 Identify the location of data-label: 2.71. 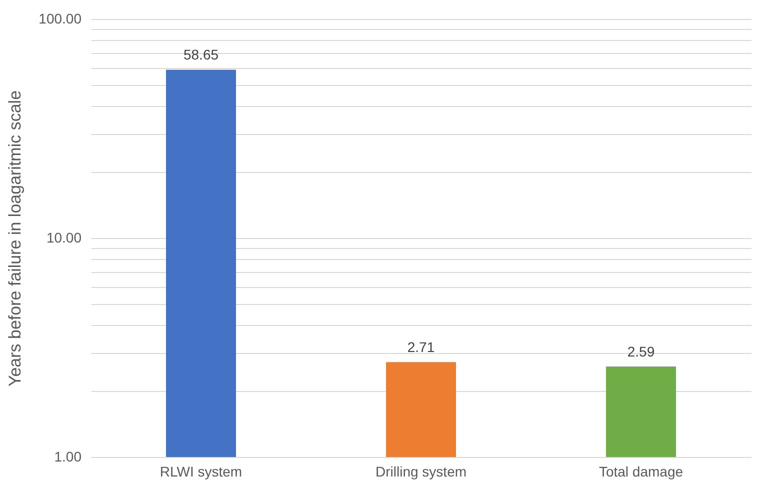
(421, 347).